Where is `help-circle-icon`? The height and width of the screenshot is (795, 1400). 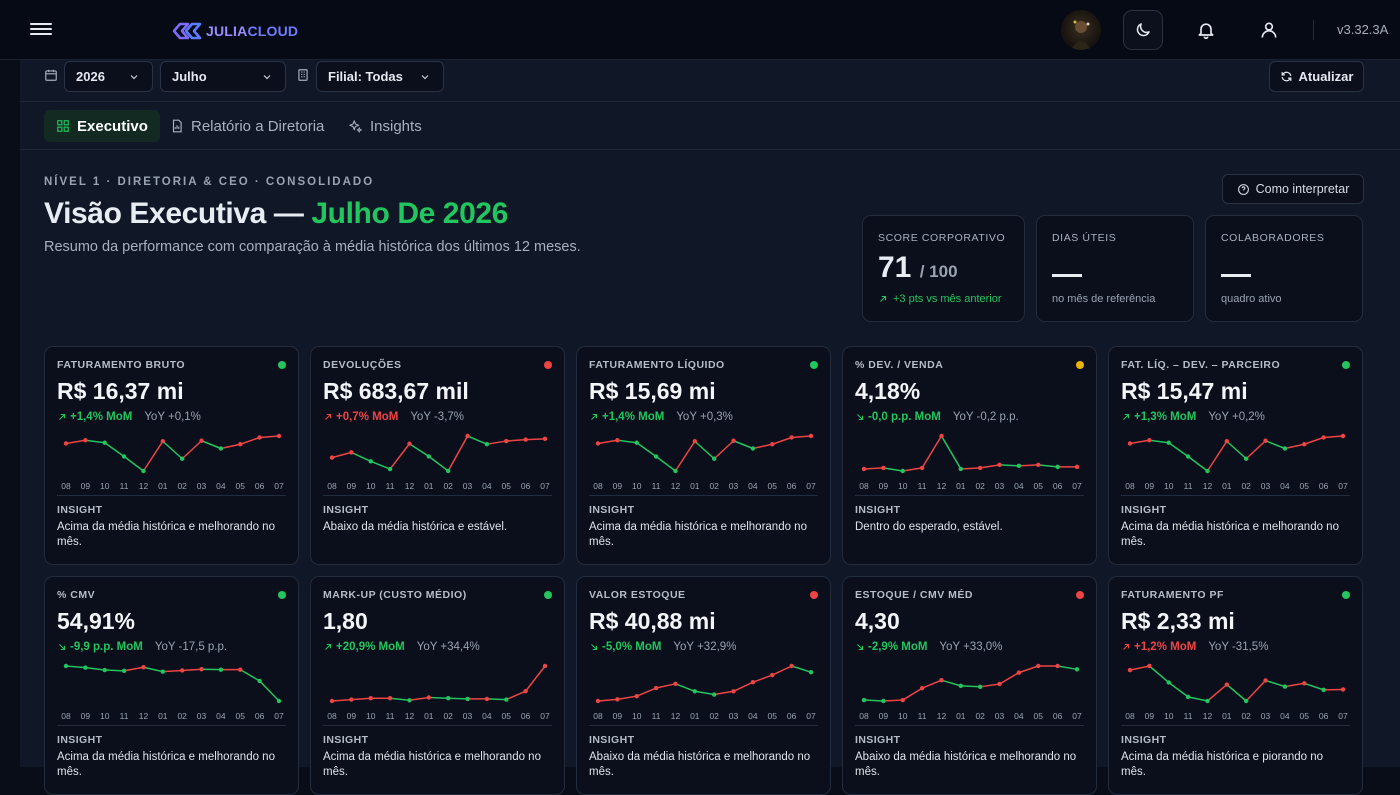 help-circle-icon is located at coordinates (1243, 189).